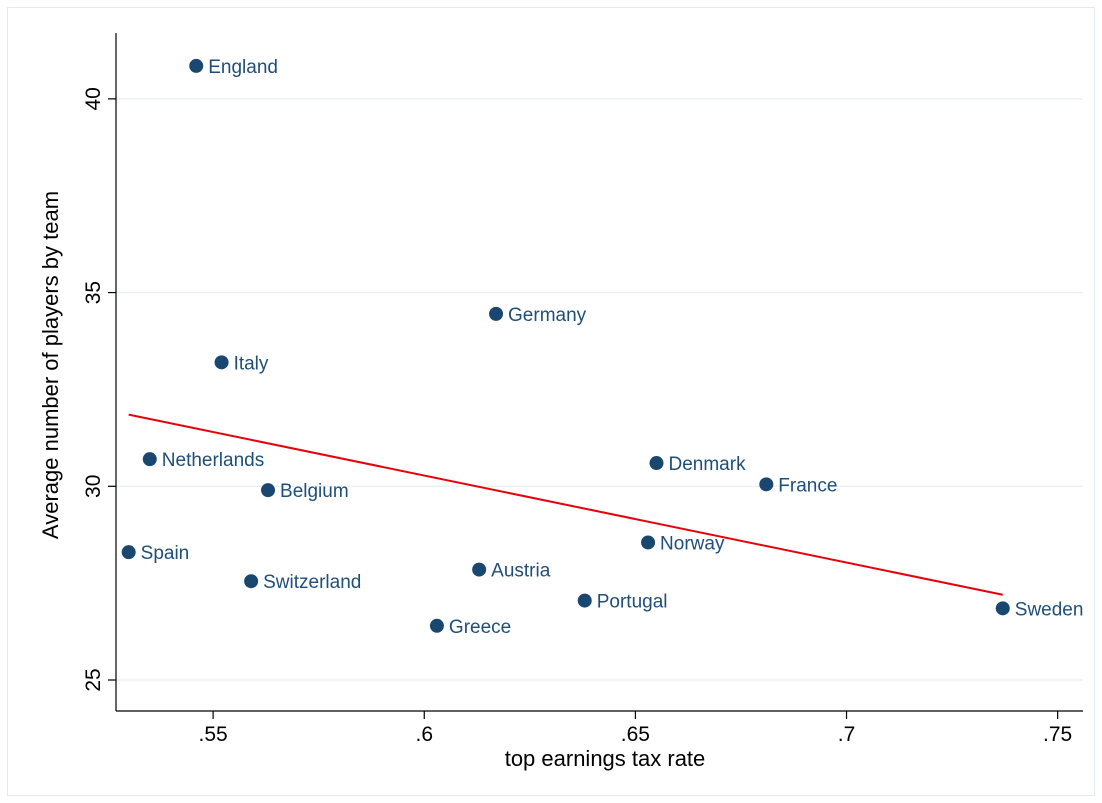  I want to click on point-label-austria: Austria, so click(521, 571).